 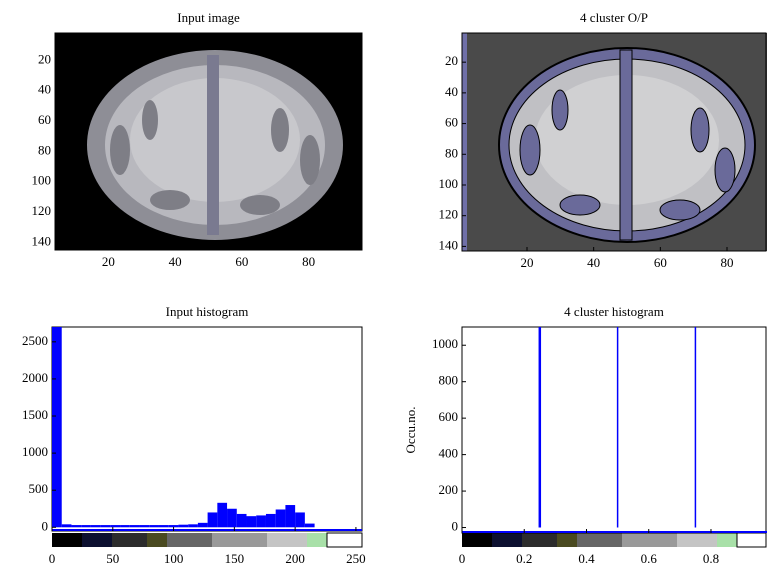 What do you see at coordinates (35, 340) in the screenshot?
I see `y-tick-label: 2500` at bounding box center [35, 340].